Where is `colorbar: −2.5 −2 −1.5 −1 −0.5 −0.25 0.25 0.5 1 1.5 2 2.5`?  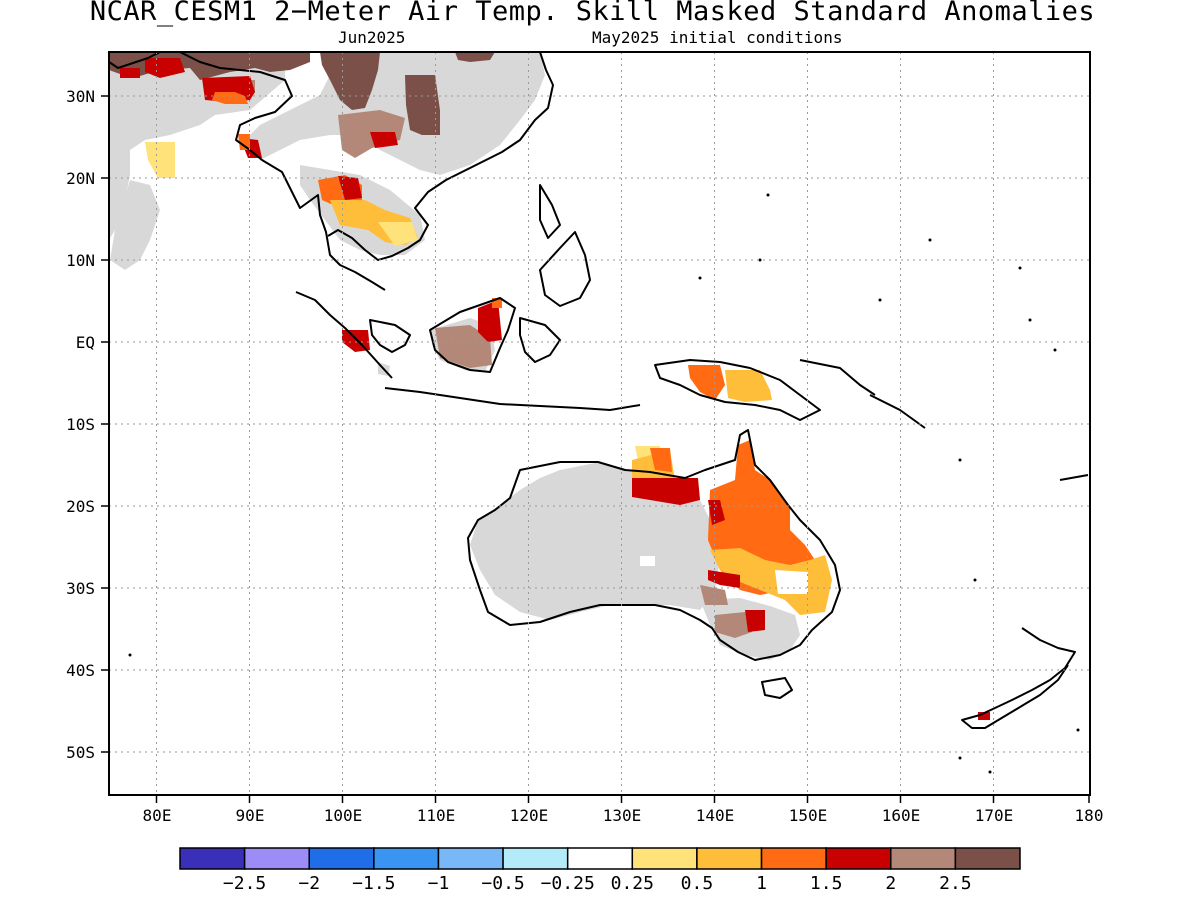
colorbar: −2.5 −2 −1.5 −1 −0.5 −0.25 0.25 0.5 1 1.5 2 2.5 is located at coordinates (600, 870).